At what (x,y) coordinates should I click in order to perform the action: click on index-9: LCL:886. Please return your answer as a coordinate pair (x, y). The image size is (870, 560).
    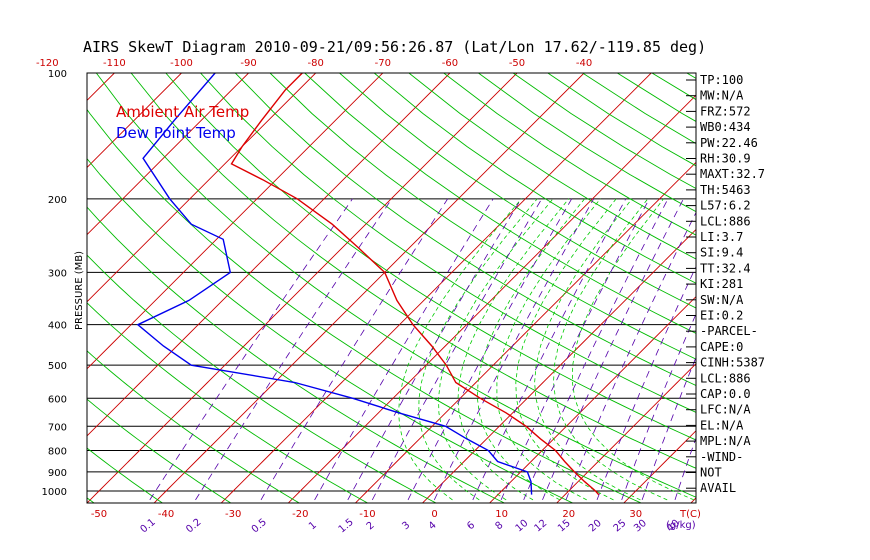
    Looking at the image, I should click on (725, 221).